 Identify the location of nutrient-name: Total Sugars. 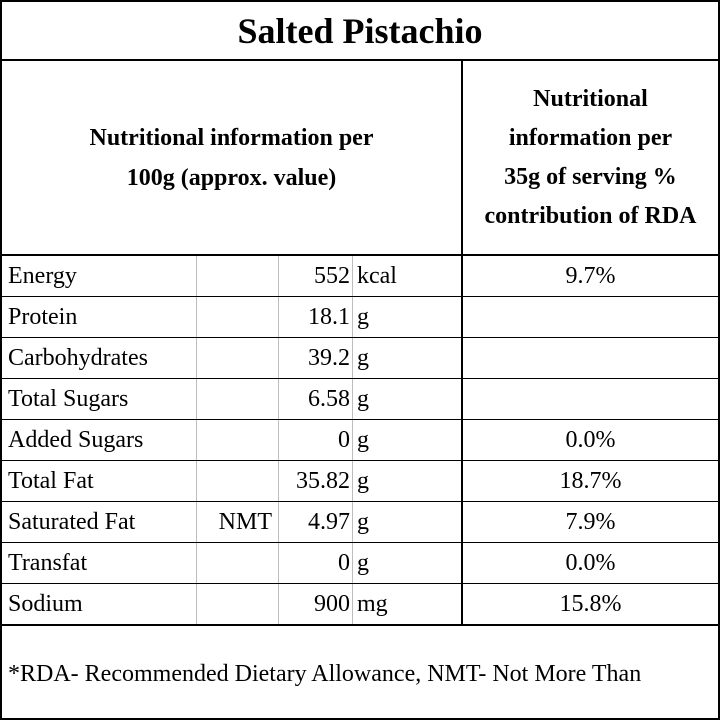
(99, 399).